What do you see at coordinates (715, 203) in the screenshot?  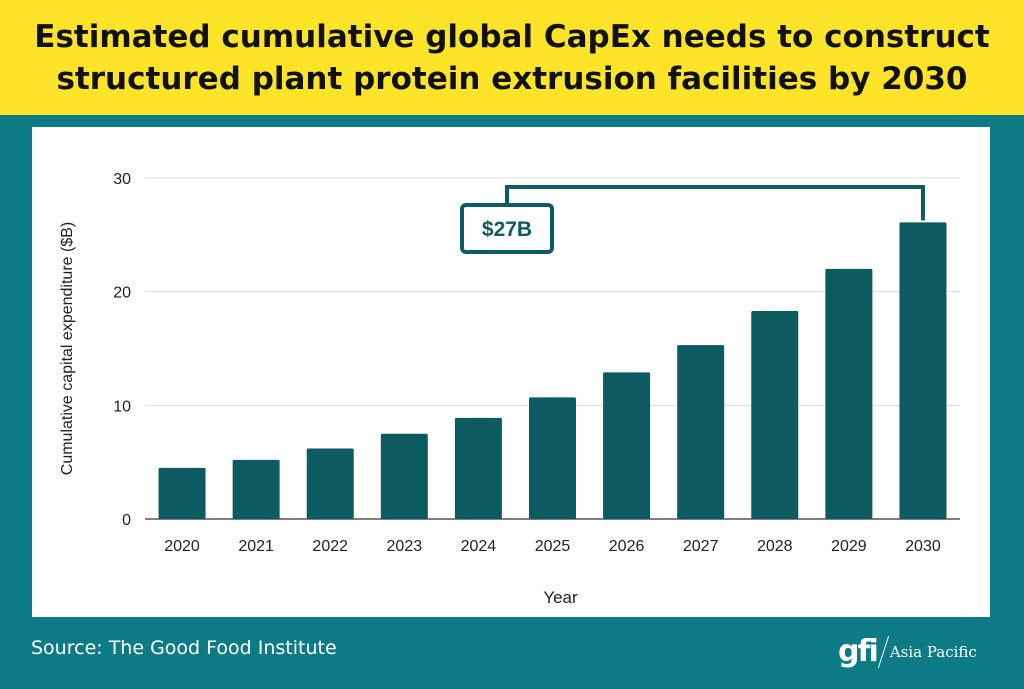 I see `annotation-bracket` at bounding box center [715, 203].